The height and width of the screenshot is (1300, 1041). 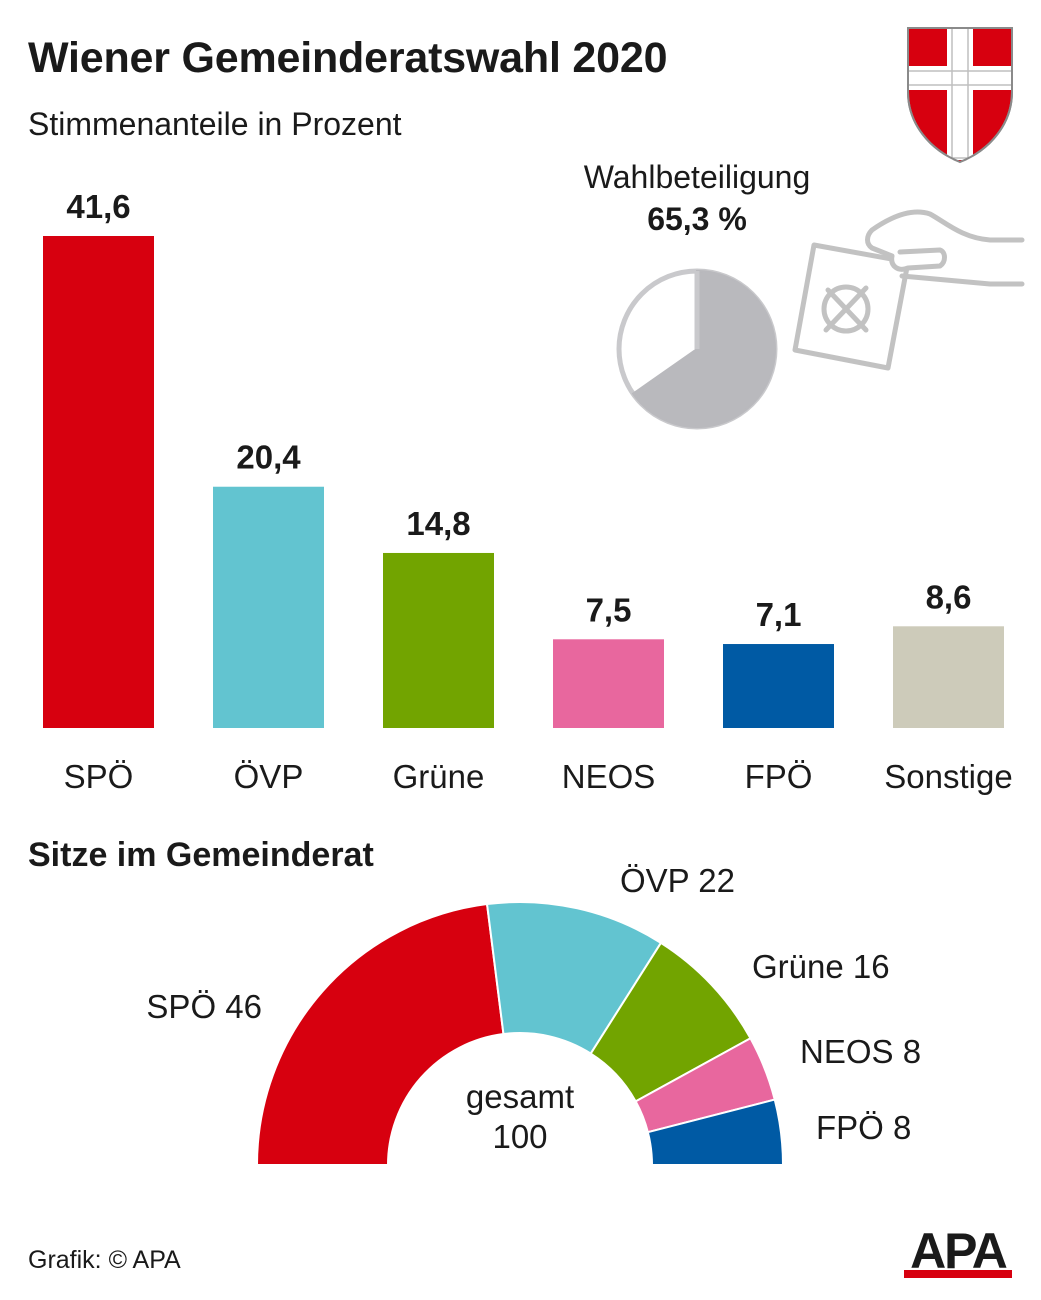 What do you see at coordinates (609, 776) in the screenshot?
I see `category-label-3: NEOS` at bounding box center [609, 776].